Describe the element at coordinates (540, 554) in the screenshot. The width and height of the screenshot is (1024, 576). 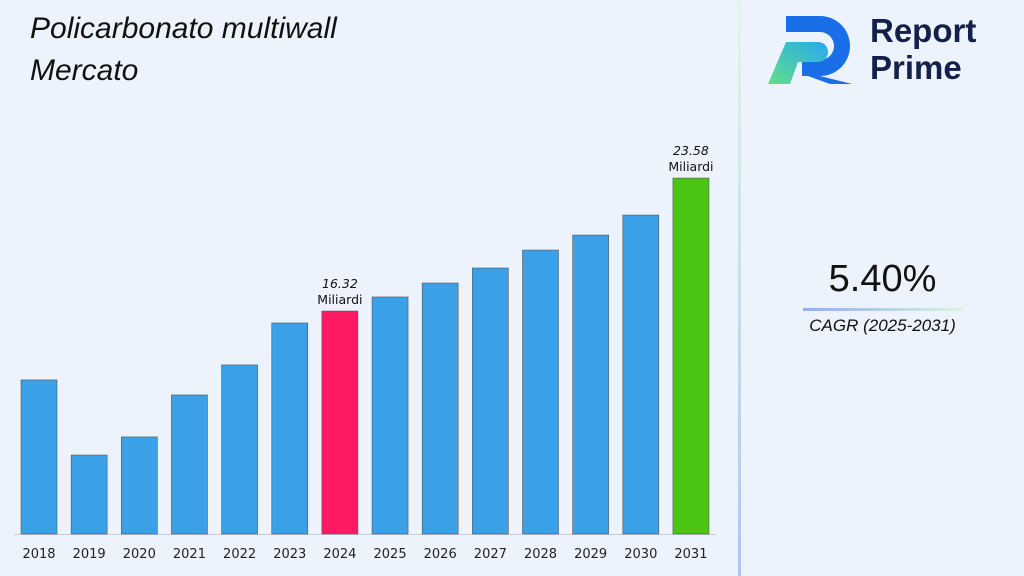
I see `x-tick-label: 2028` at that location.